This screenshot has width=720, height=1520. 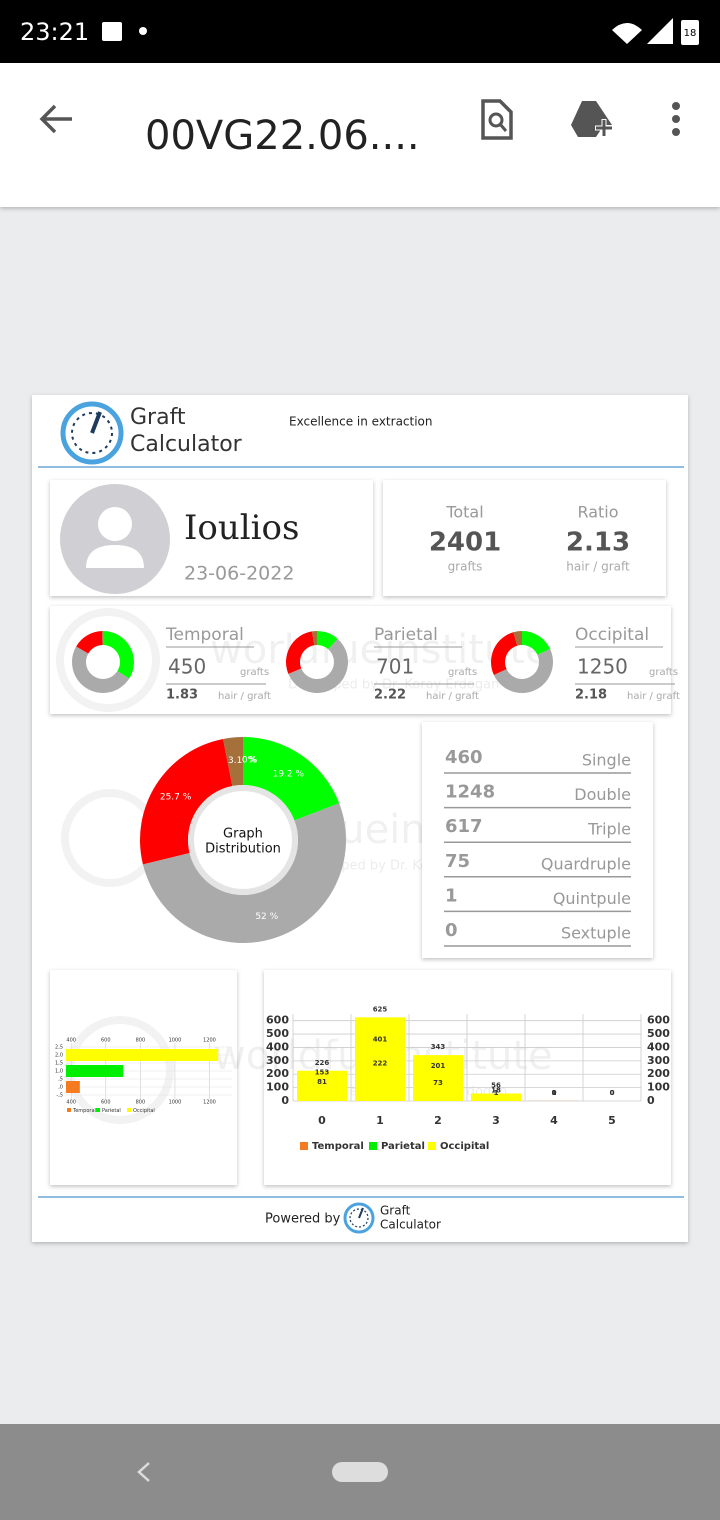 What do you see at coordinates (277, 1033) in the screenshot?
I see `y-tick-label: 500` at bounding box center [277, 1033].